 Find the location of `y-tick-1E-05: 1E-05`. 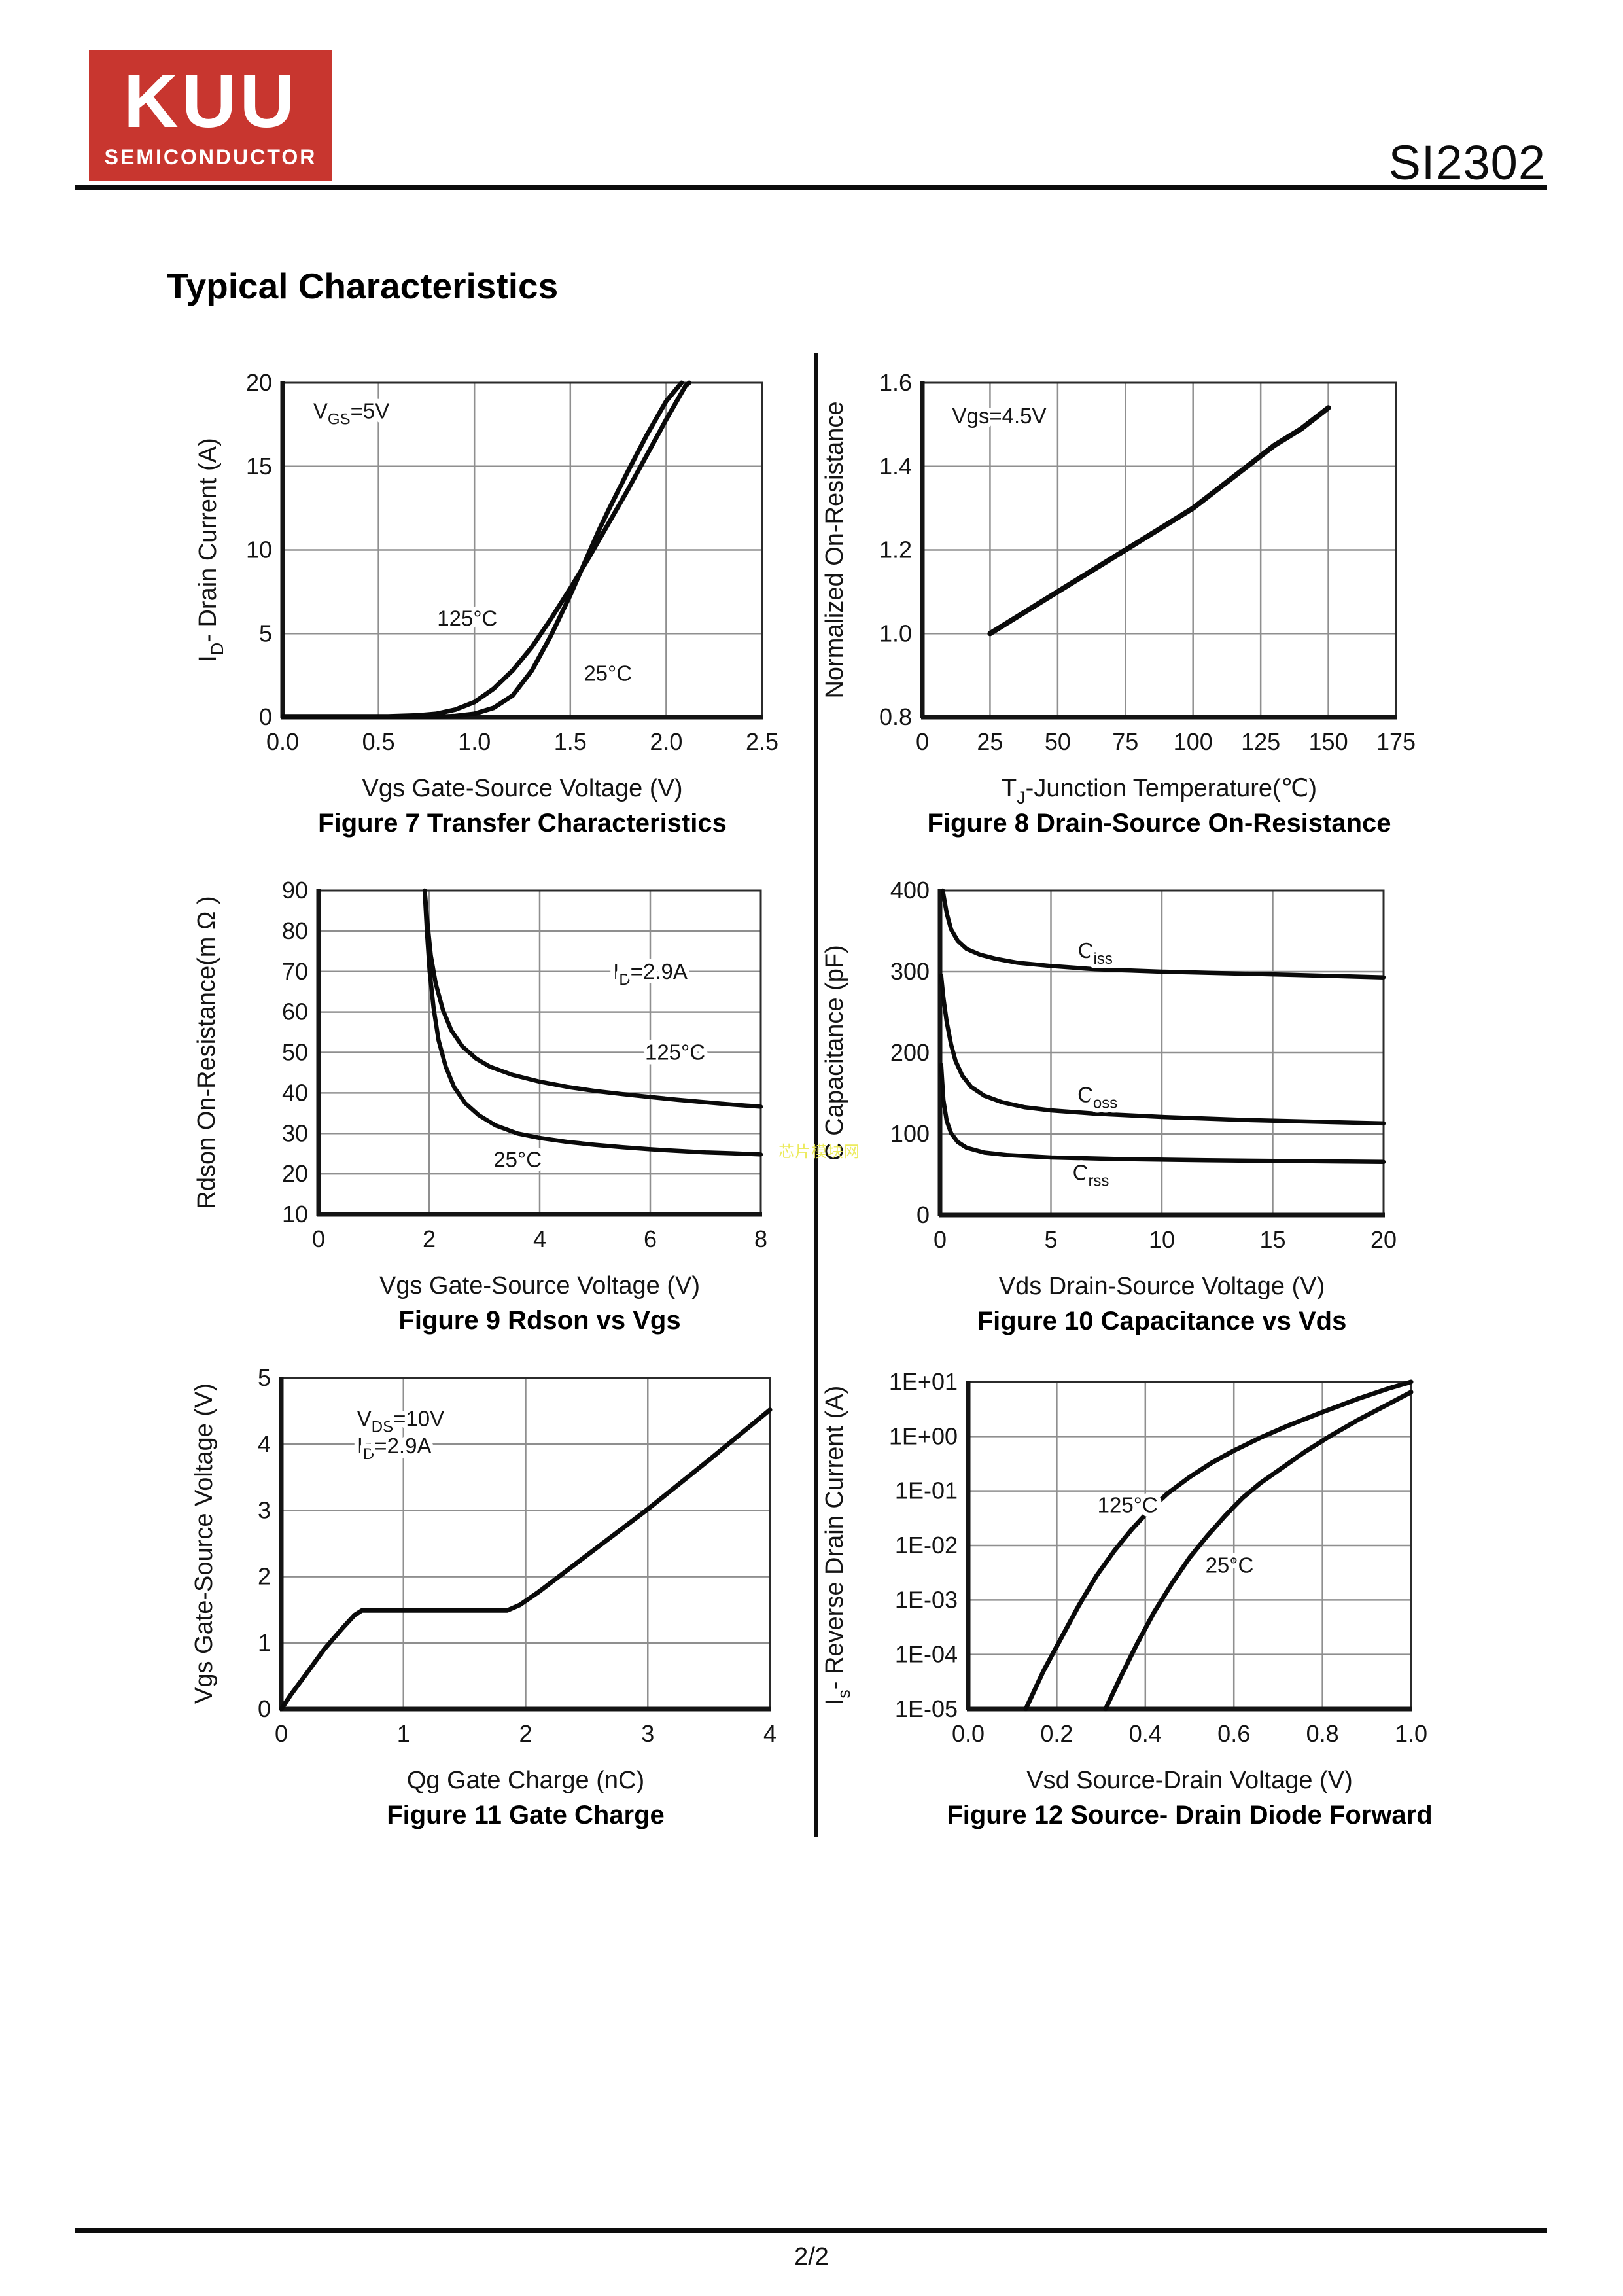

y-tick-1E-05: 1E-05 is located at coordinates (927, 1709).